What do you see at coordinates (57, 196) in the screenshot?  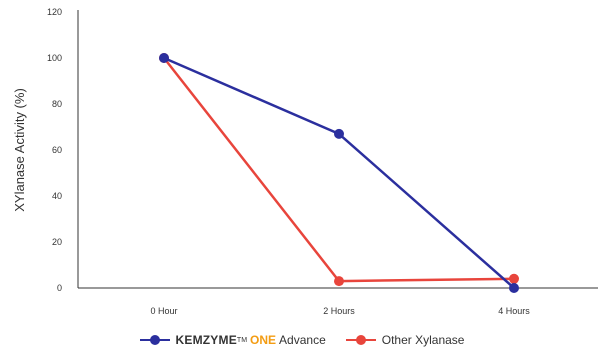 I see `y-tick-label: 40` at bounding box center [57, 196].